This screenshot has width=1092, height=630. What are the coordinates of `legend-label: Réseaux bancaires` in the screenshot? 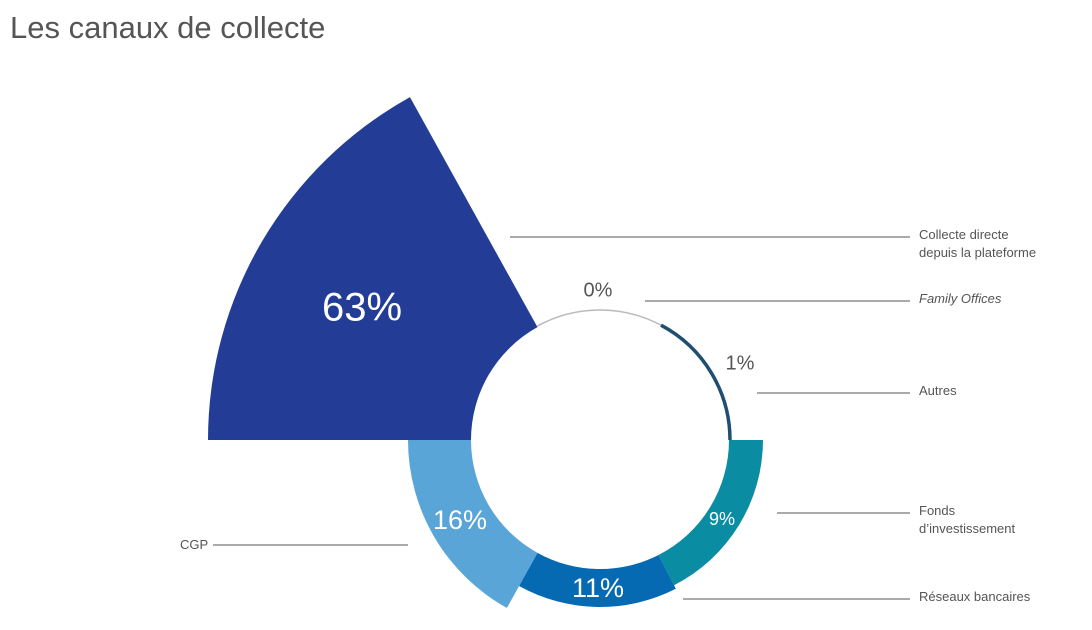 It's located at (974, 597).